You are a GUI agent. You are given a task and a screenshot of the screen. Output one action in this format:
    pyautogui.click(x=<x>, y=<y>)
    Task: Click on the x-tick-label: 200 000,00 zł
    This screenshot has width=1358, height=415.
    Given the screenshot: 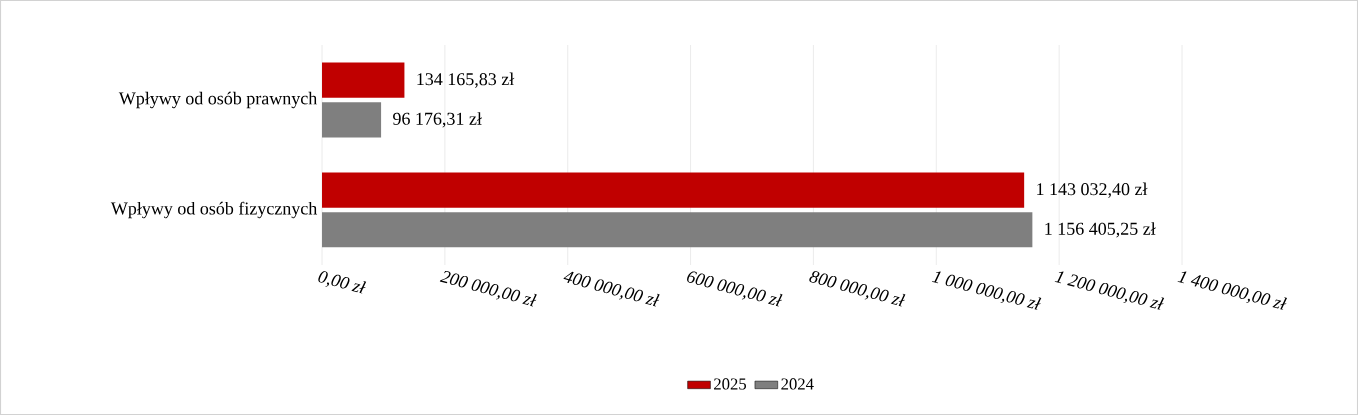 What is the action you would take?
    pyautogui.click(x=488, y=288)
    